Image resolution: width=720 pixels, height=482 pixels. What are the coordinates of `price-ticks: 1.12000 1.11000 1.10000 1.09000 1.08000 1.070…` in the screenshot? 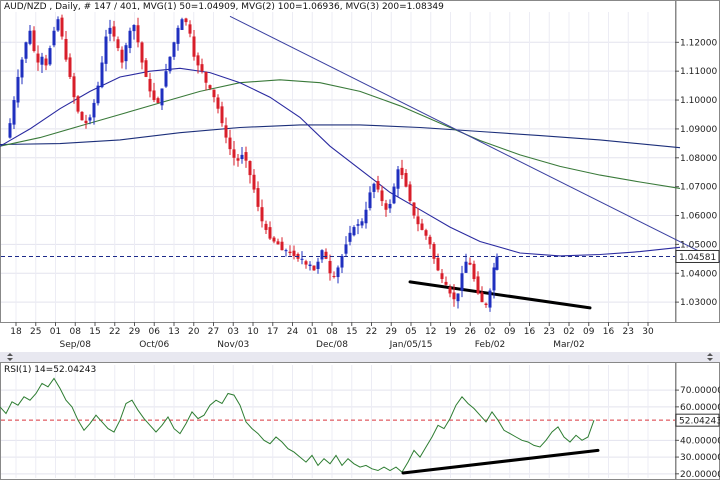 It's located at (696, 173).